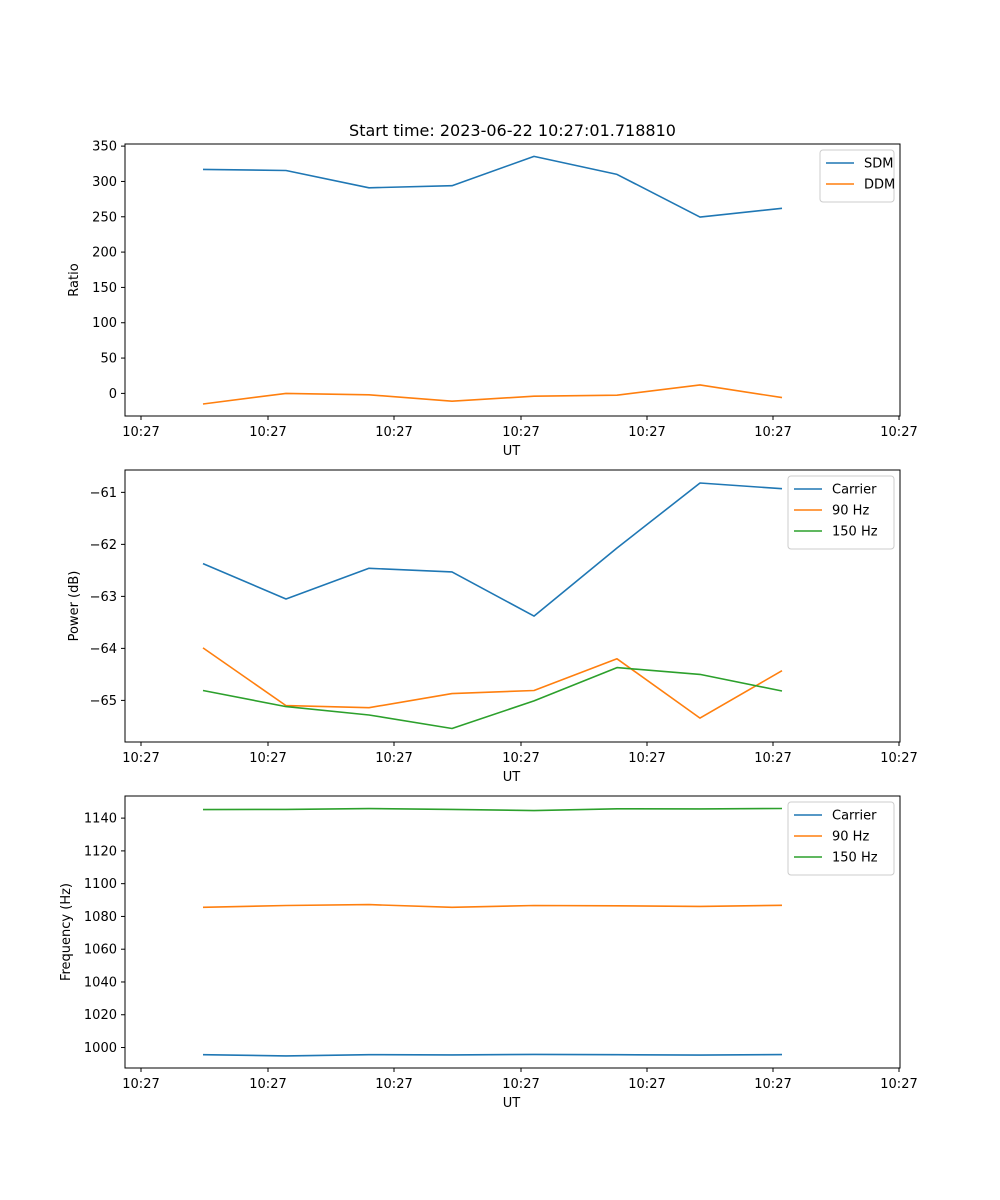 Image resolution: width=1000 pixels, height=1200 pixels. What do you see at coordinates (492, 394) in the screenshot?
I see `series-line-ddm` at bounding box center [492, 394].